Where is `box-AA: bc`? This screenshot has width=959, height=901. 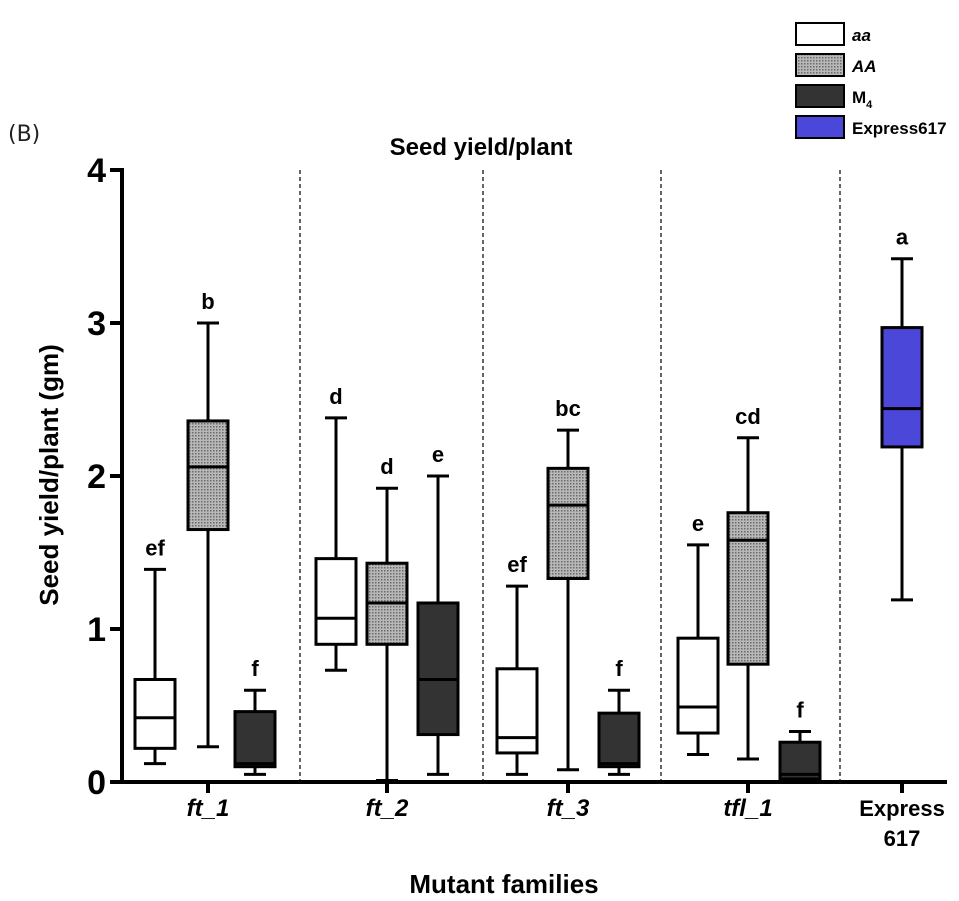 box-AA: bc is located at coordinates (568, 584).